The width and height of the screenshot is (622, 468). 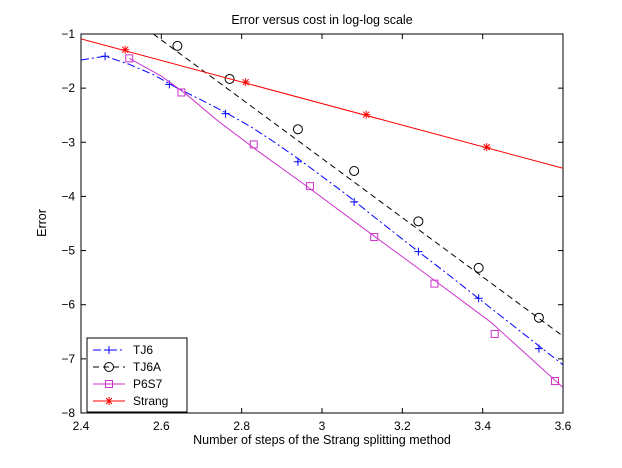 What do you see at coordinates (42, 223) in the screenshot?
I see `y-axis-label: Error` at bounding box center [42, 223].